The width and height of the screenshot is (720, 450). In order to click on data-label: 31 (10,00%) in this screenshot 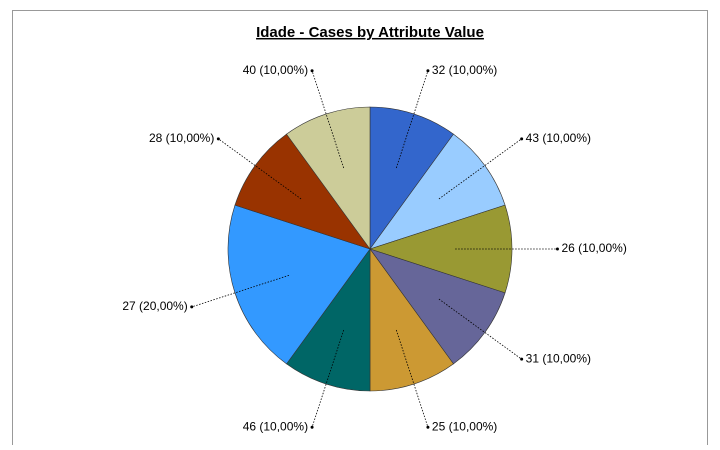, I will do `click(558, 358)`.